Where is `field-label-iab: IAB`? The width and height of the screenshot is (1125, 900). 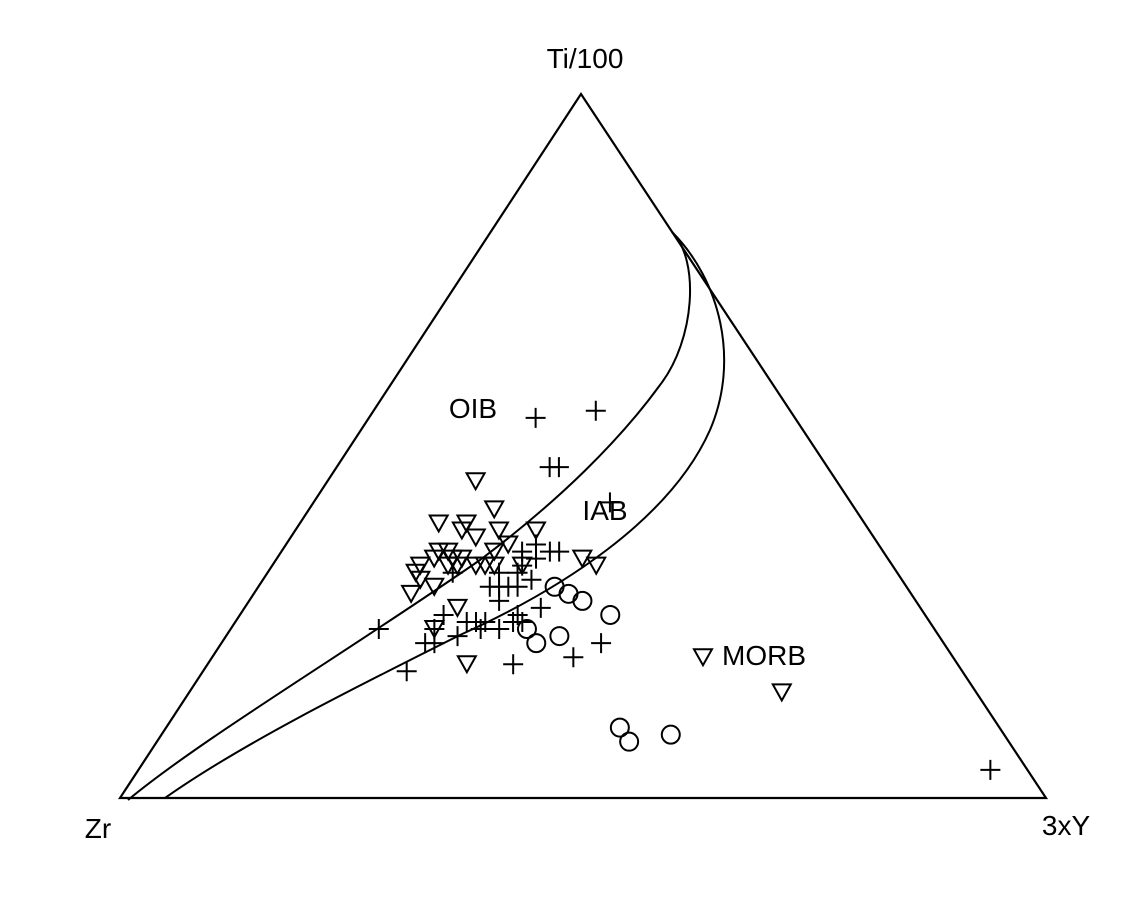
field-label-iab: IAB is located at coordinates (604, 510).